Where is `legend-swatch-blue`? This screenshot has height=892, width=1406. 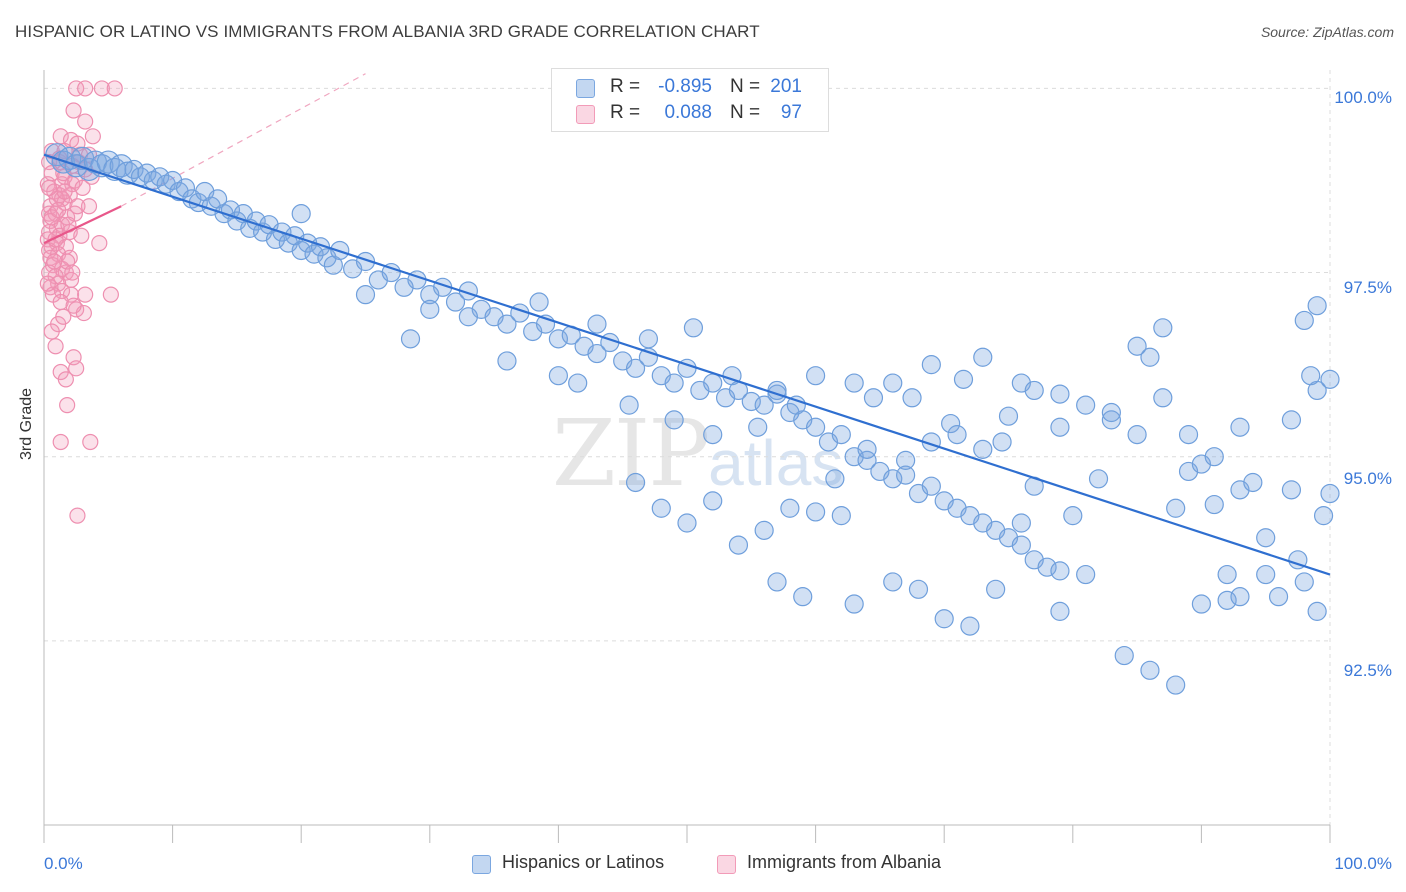
legend-swatch-blue is located at coordinates (585, 88).